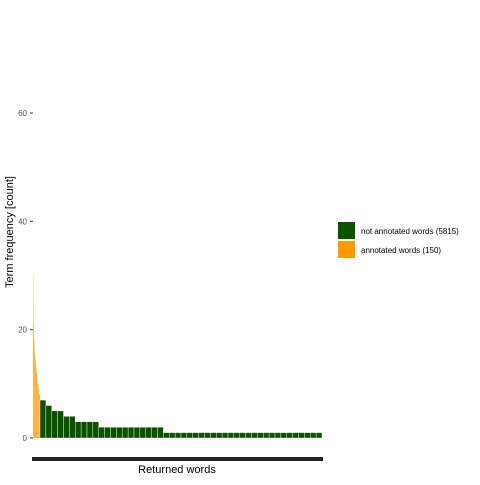  What do you see at coordinates (22, 330) in the screenshot?
I see `y-tick-label: 20` at bounding box center [22, 330].